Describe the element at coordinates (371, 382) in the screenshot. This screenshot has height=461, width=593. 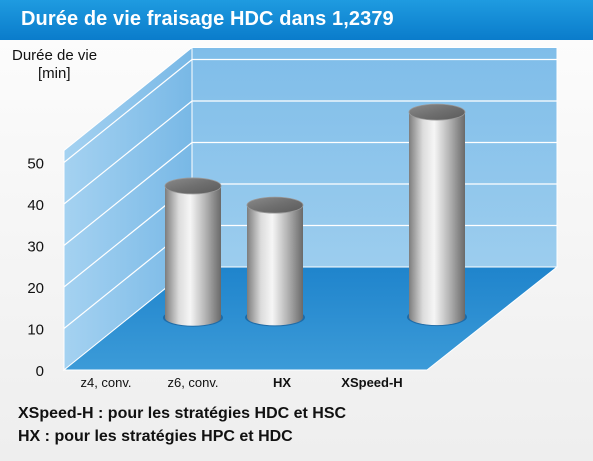
I see `x-tick-label: XSpeed-H` at that location.